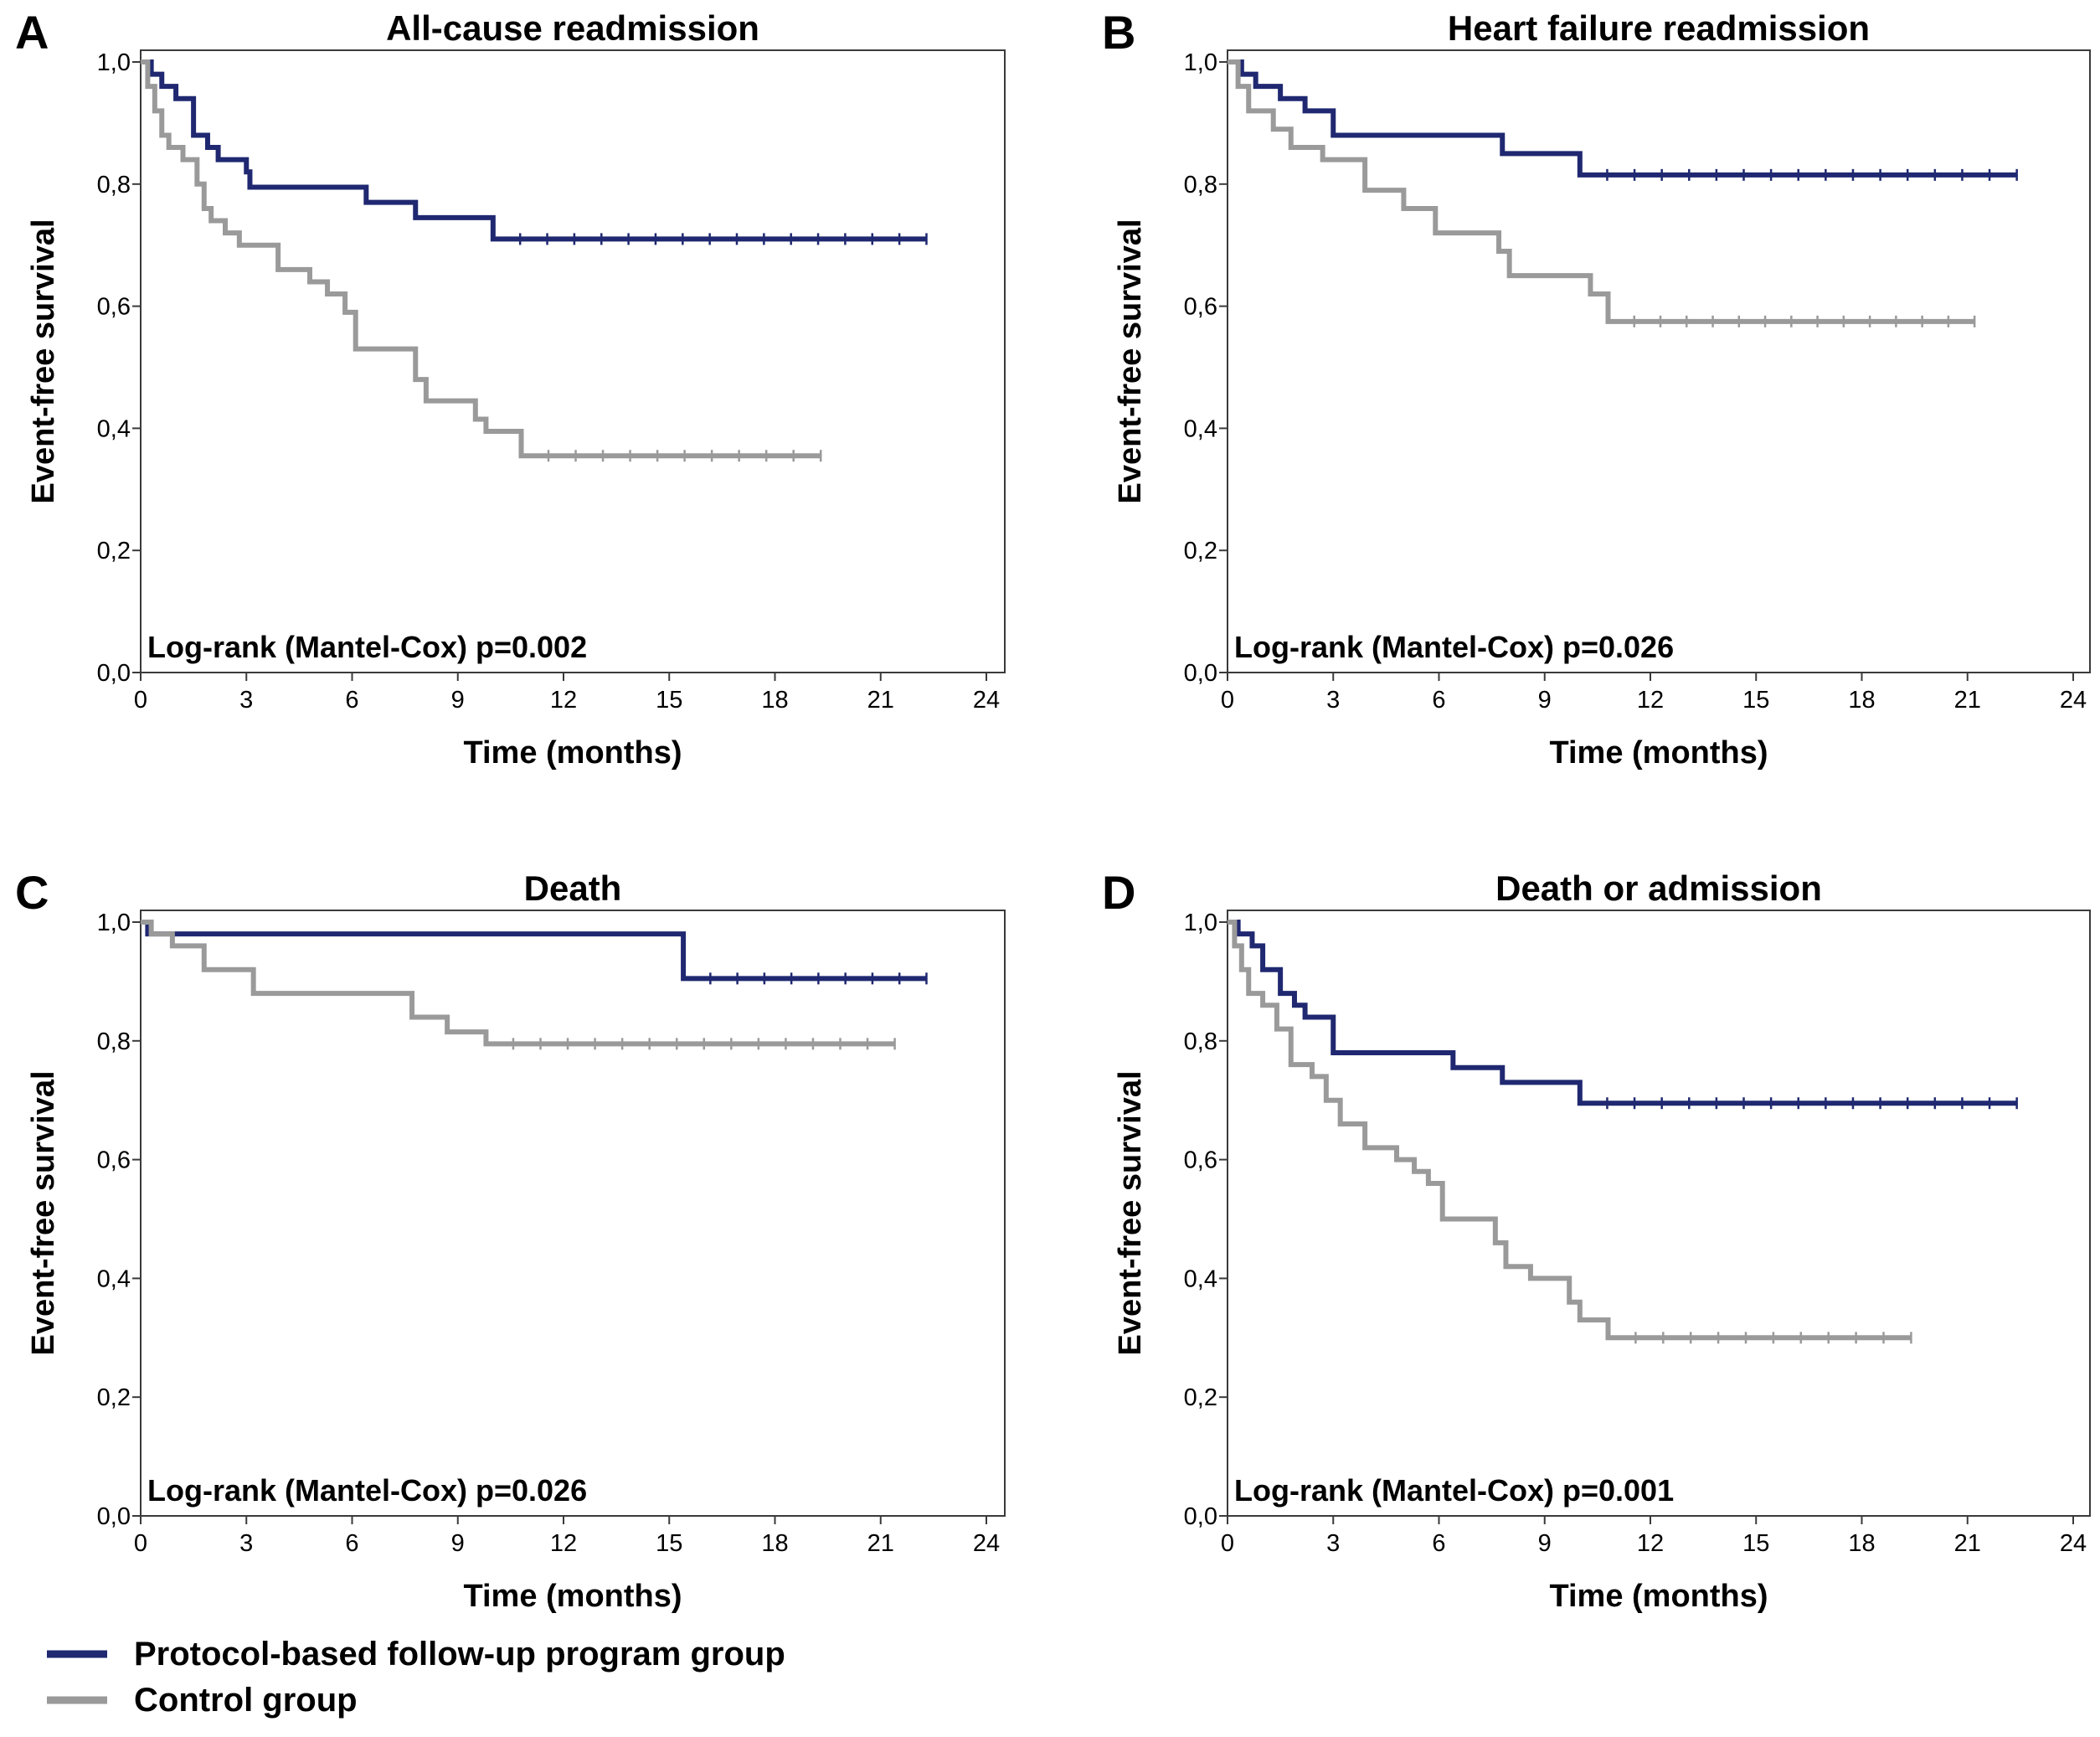 This screenshot has height=1737, width=2100. What do you see at coordinates (1659, 28) in the screenshot?
I see `chart-title: Heart failure readmission` at bounding box center [1659, 28].